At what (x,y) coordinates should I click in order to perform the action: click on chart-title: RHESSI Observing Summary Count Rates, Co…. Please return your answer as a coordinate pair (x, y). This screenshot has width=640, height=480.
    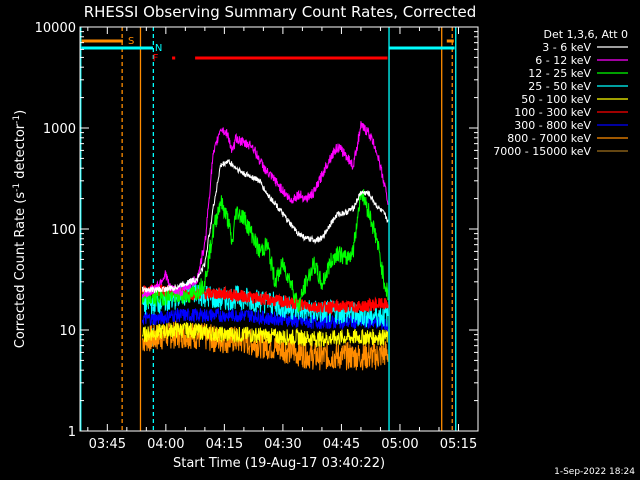
    Looking at the image, I should click on (280, 12).